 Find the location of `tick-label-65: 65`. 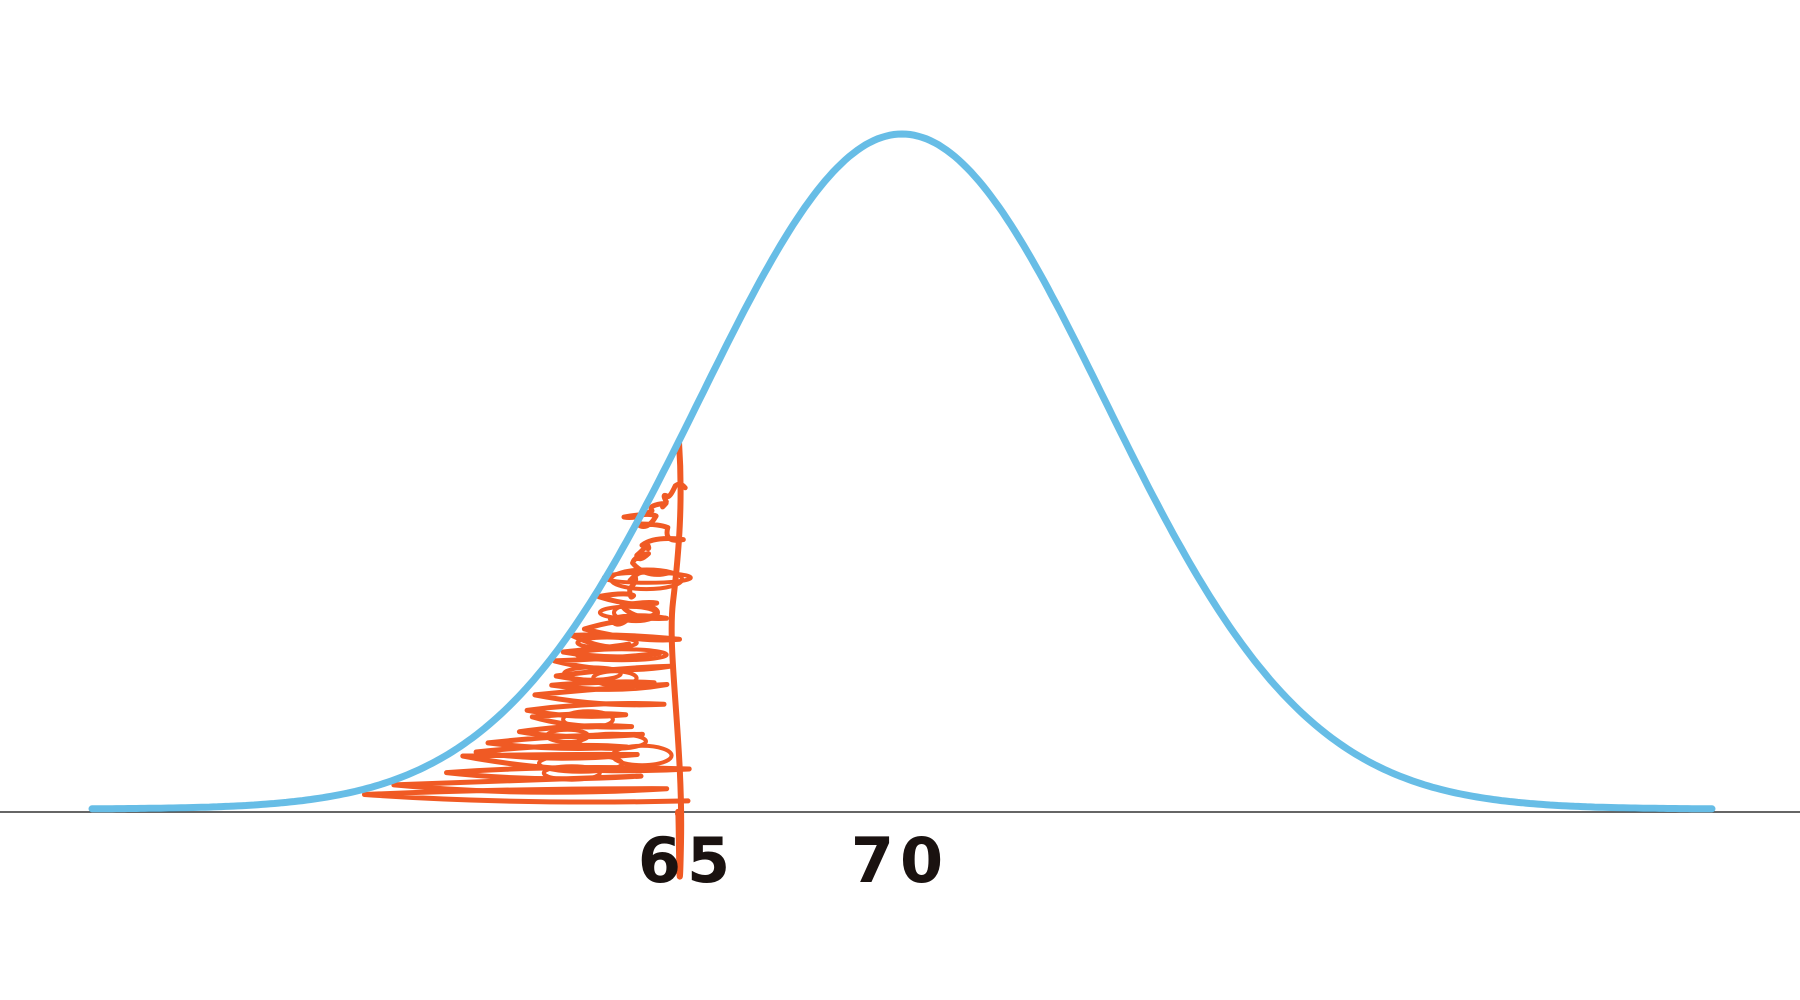

tick-label-65: 65 is located at coordinates (687, 860).